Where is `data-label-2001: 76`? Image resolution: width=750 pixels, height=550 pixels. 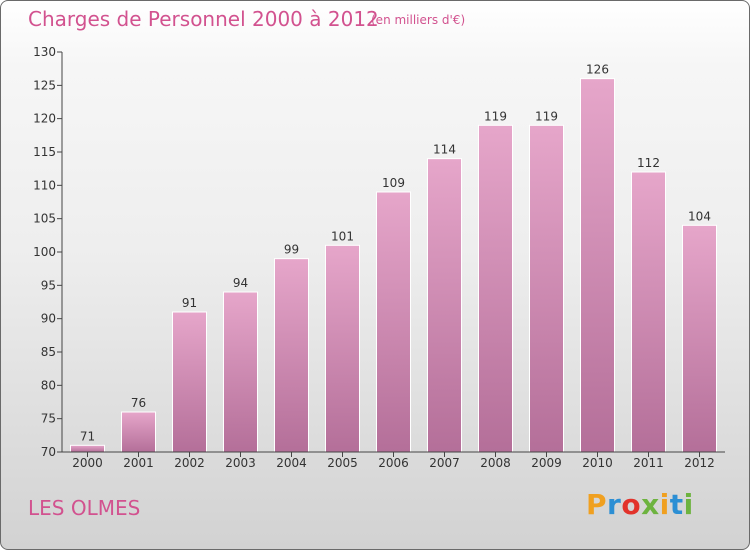 data-label-2001: 76 is located at coordinates (138, 403).